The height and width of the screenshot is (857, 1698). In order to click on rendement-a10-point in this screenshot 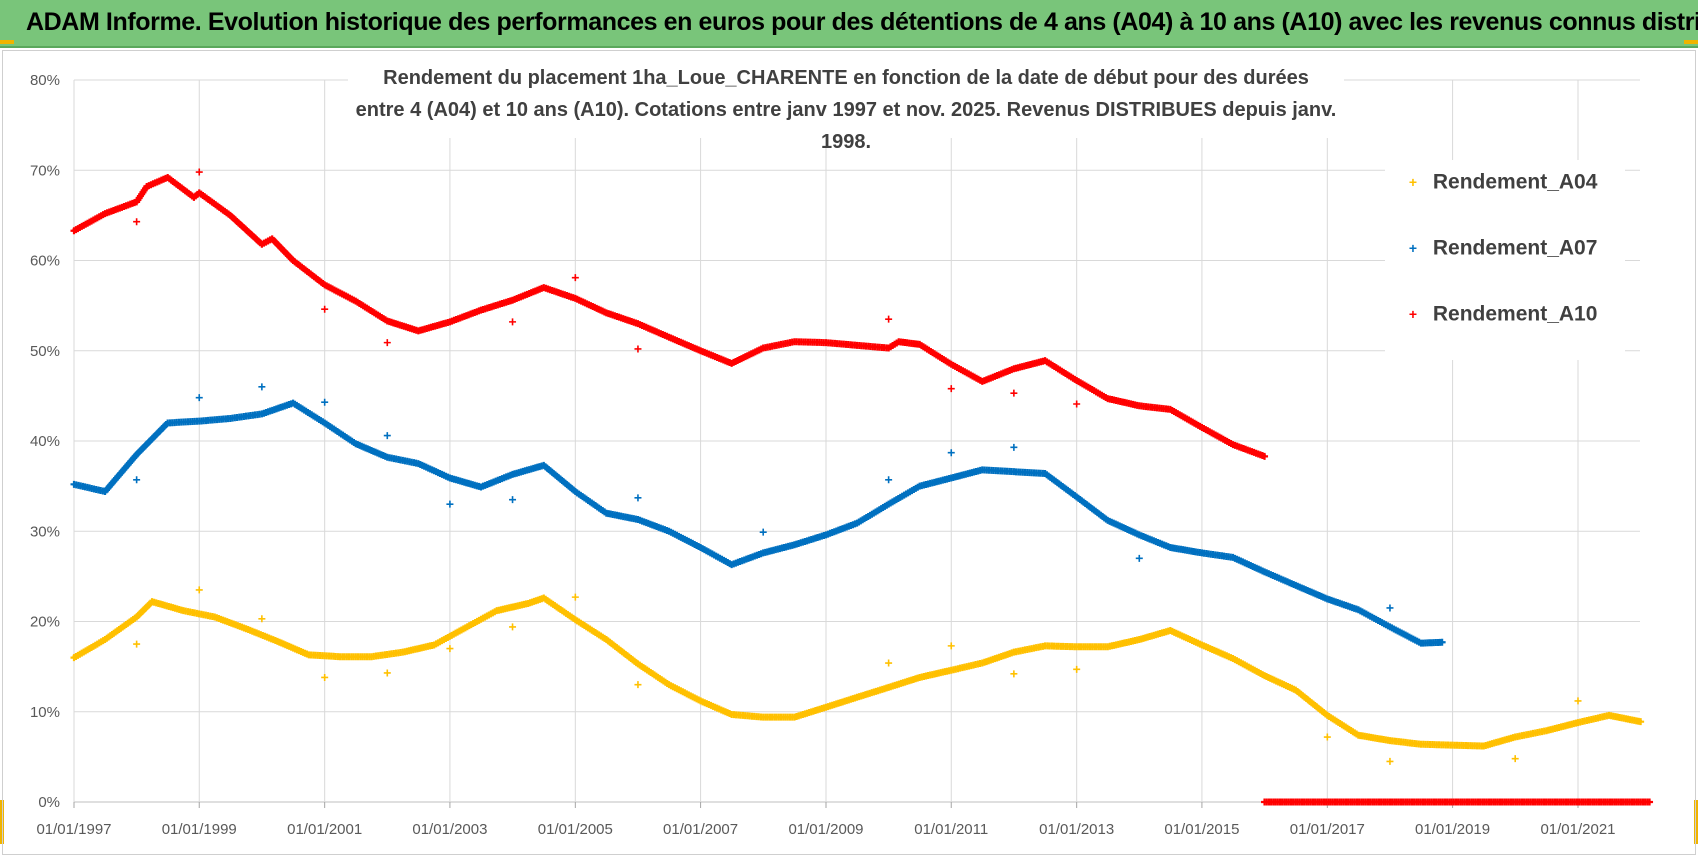, I will do `click(1265, 456)`.